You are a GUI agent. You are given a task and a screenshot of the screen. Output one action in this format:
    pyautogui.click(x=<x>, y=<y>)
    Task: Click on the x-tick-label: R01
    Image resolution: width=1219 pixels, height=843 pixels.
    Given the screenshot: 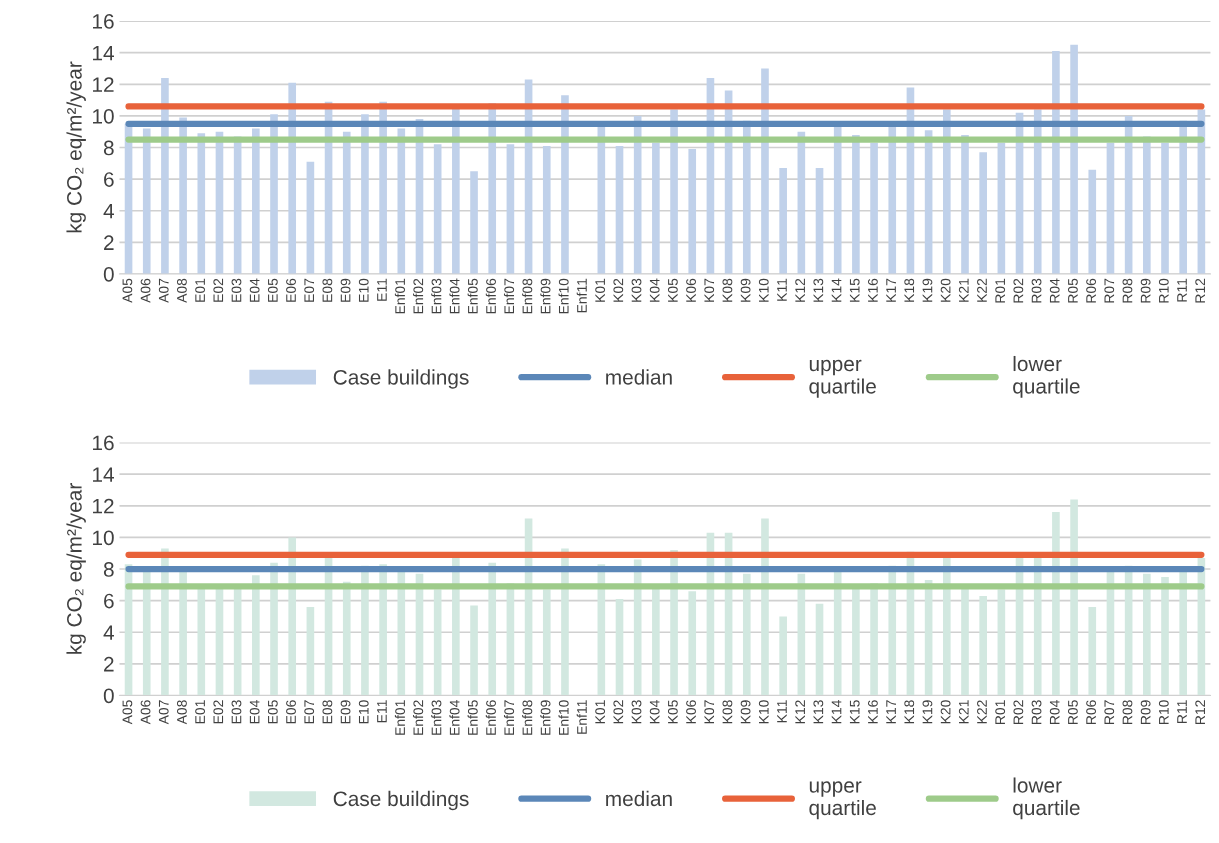 What is the action you would take?
    pyautogui.click(x=1000, y=290)
    